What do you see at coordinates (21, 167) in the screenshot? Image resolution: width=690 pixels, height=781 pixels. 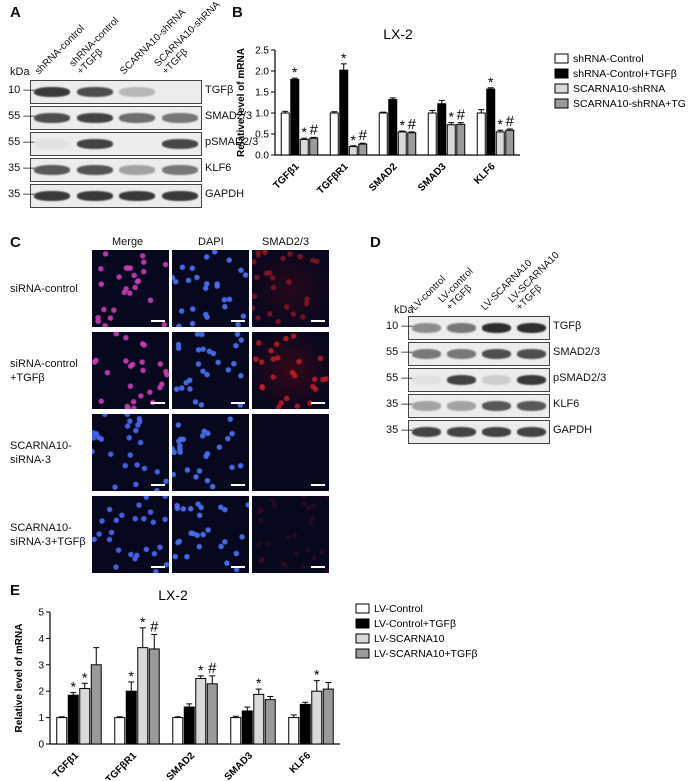 I see `panel-a-mw-marker: 35 —` at bounding box center [21, 167].